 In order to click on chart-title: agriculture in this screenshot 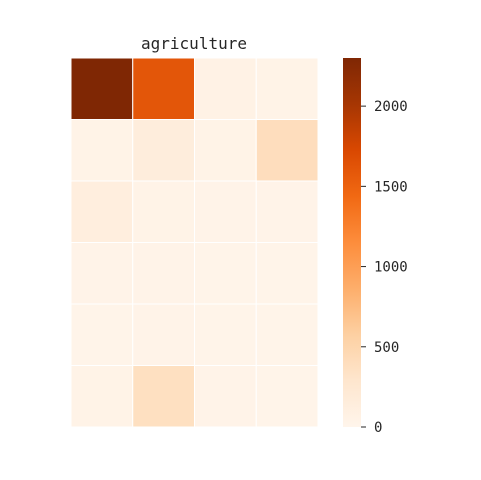, I will do `click(194, 43)`.